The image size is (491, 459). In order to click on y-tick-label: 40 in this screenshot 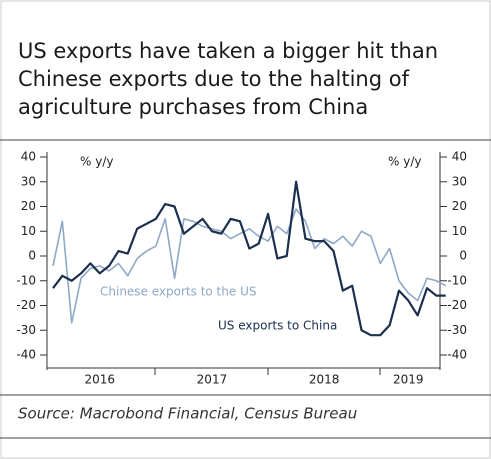, I will do `click(28, 157)`.